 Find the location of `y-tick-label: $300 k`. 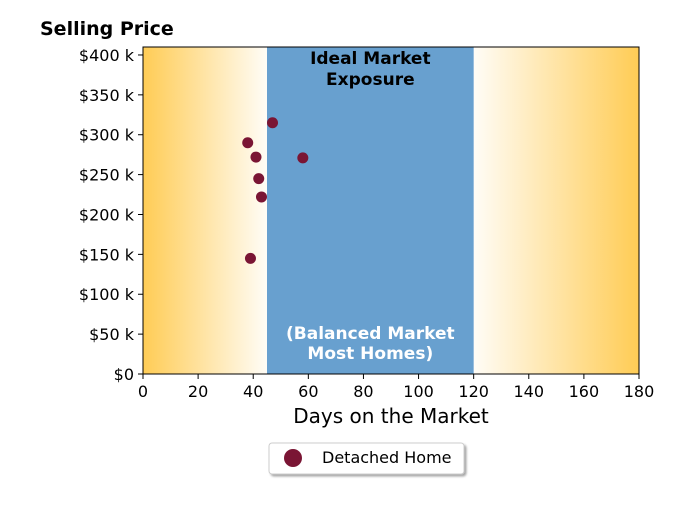

y-tick-label: $300 k is located at coordinates (107, 135).